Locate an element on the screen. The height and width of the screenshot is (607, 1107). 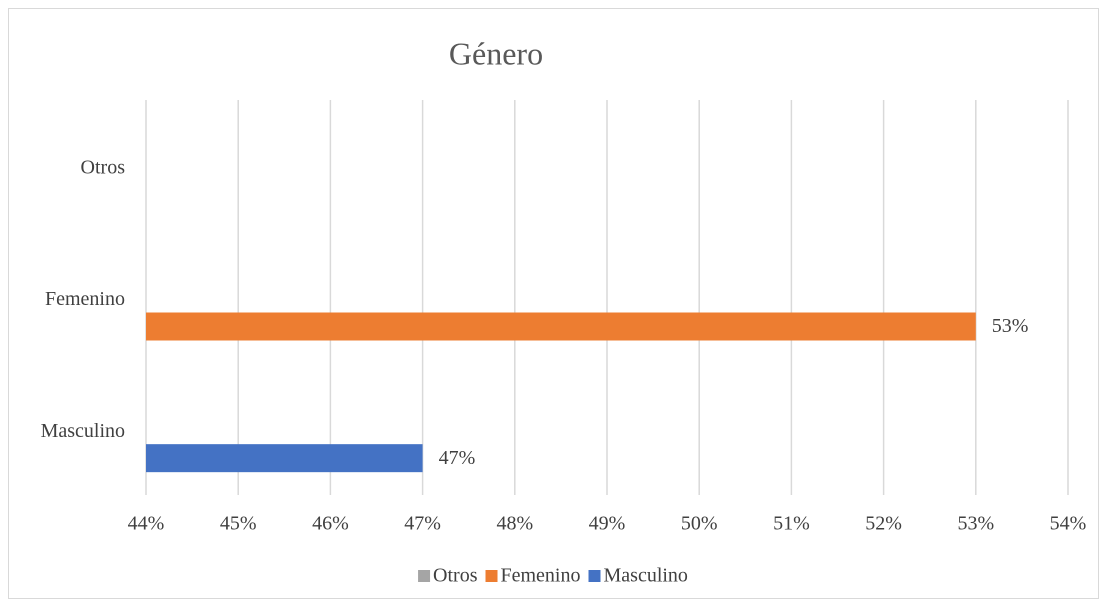
legend-label: Femenino is located at coordinates (541, 576).